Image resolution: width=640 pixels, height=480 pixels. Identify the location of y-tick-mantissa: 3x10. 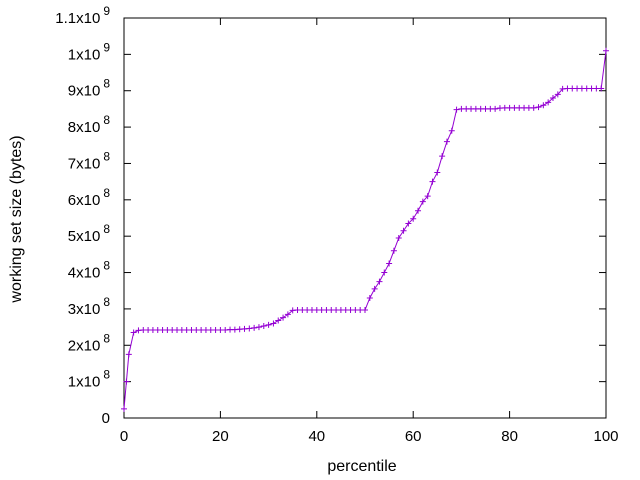
(84, 309).